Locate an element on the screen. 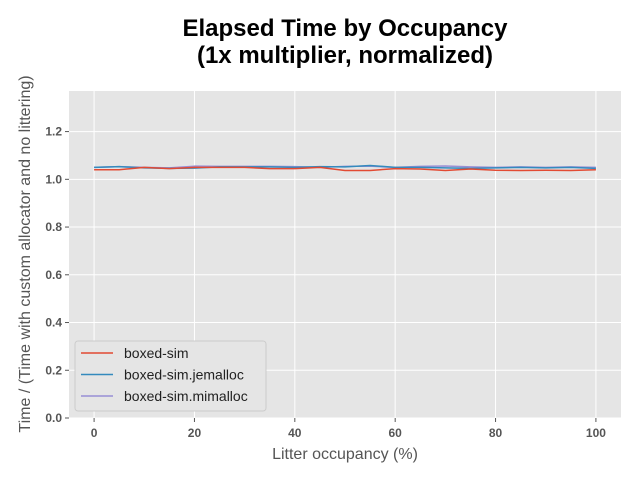 The width and height of the screenshot is (640, 480). legend-box is located at coordinates (170, 376).